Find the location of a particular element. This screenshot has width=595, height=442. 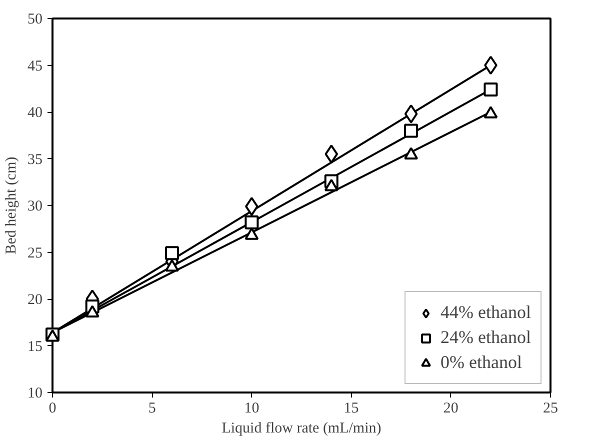

legend-label: 0% ethanol is located at coordinates (481, 362).